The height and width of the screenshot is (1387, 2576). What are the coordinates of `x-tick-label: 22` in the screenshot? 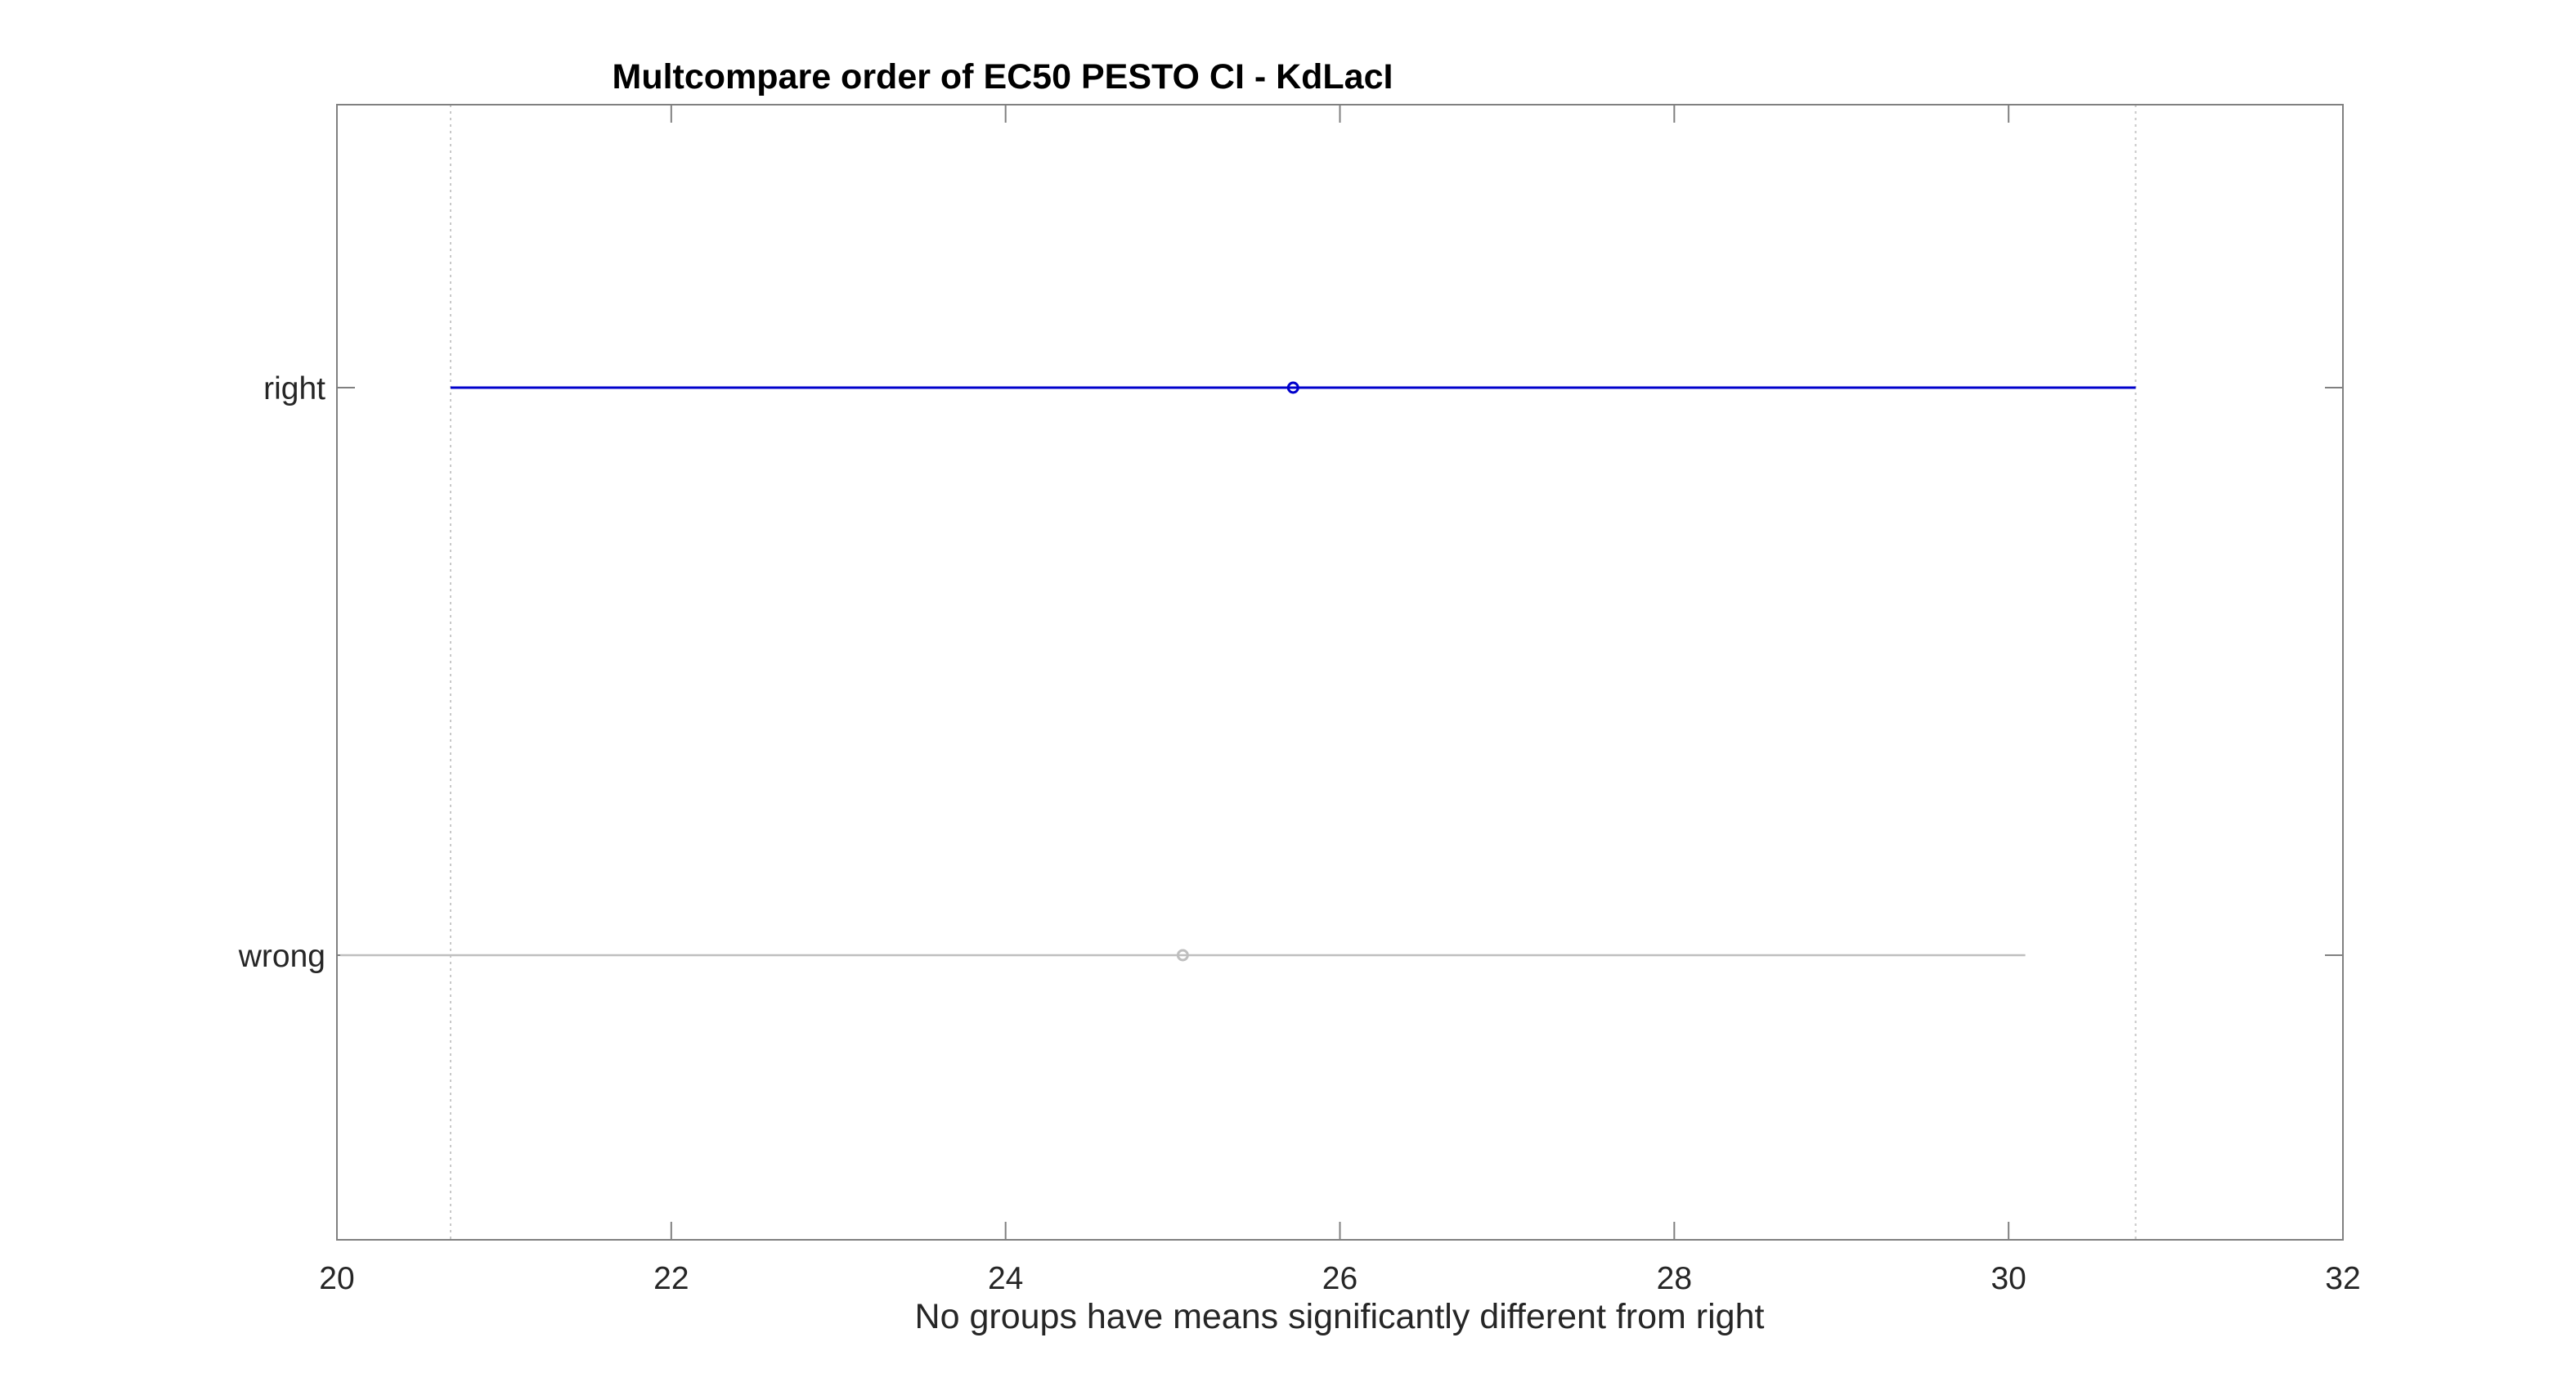 It's located at (671, 1278).